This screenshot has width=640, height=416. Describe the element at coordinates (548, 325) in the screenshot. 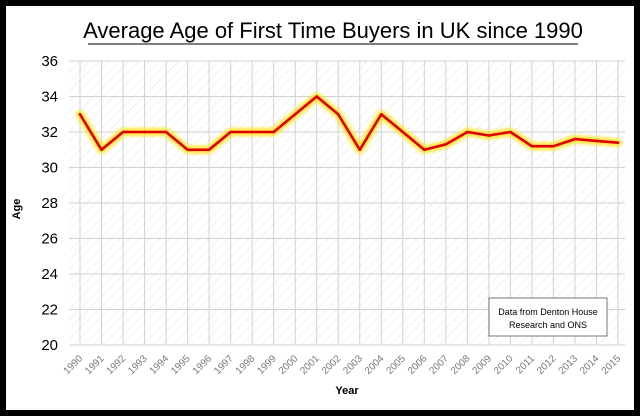

I see `note-line-2: Research and ONS` at that location.